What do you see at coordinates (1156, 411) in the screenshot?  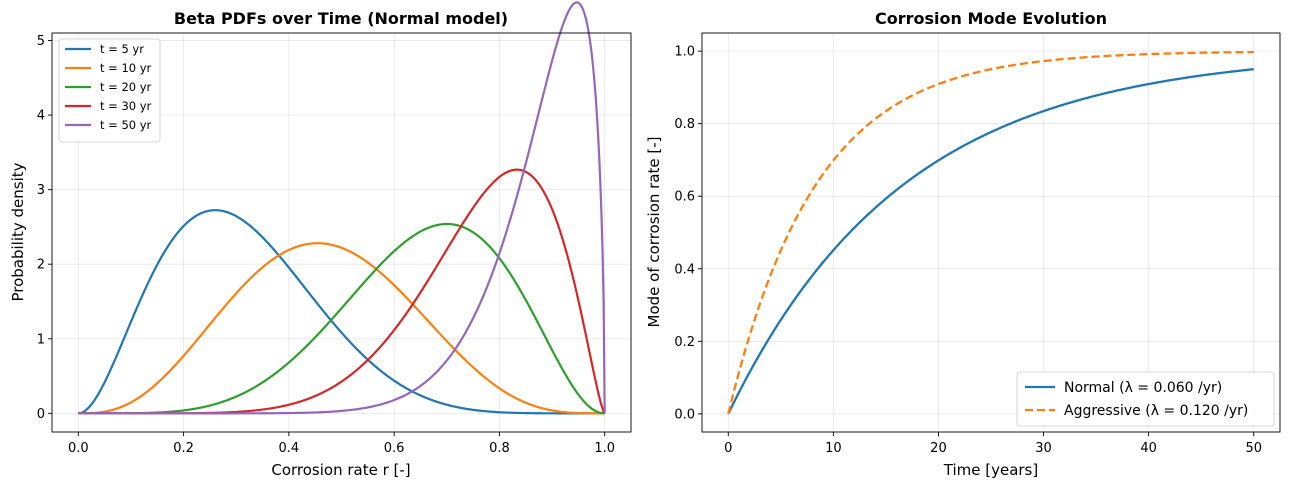 I see `legend-label: Aggressive (λ = 0.120 /yr)` at bounding box center [1156, 411].